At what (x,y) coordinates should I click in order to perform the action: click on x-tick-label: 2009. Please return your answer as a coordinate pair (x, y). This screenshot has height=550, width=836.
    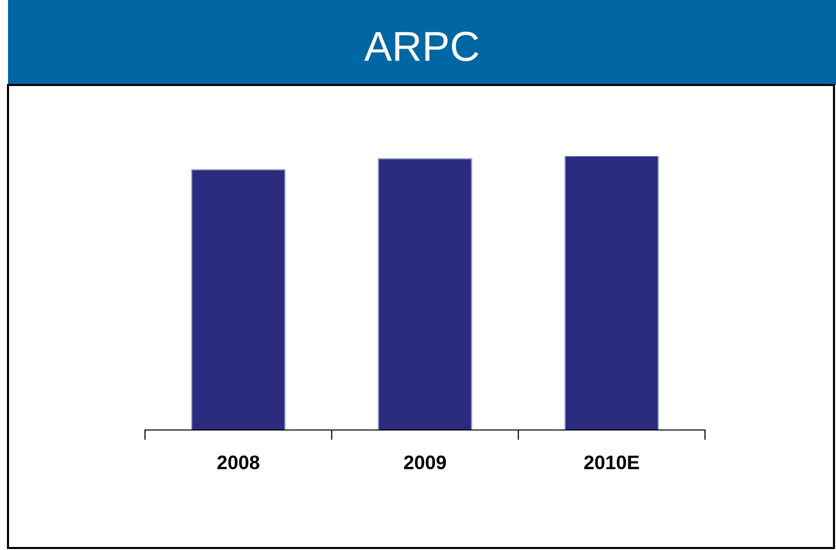
    Looking at the image, I should click on (425, 463).